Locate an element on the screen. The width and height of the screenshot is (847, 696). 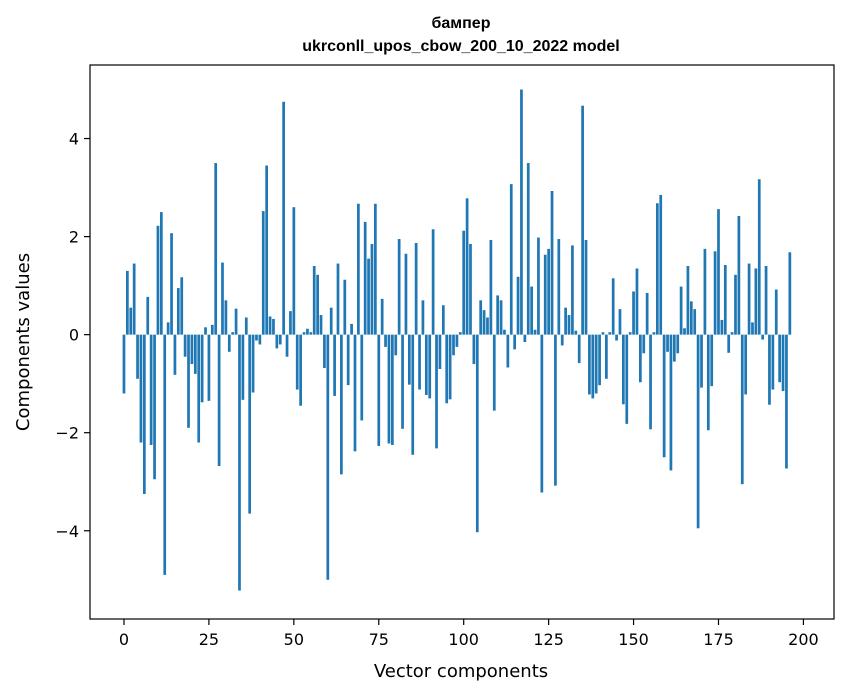
x-axis-label: Vector components is located at coordinates (461, 671).